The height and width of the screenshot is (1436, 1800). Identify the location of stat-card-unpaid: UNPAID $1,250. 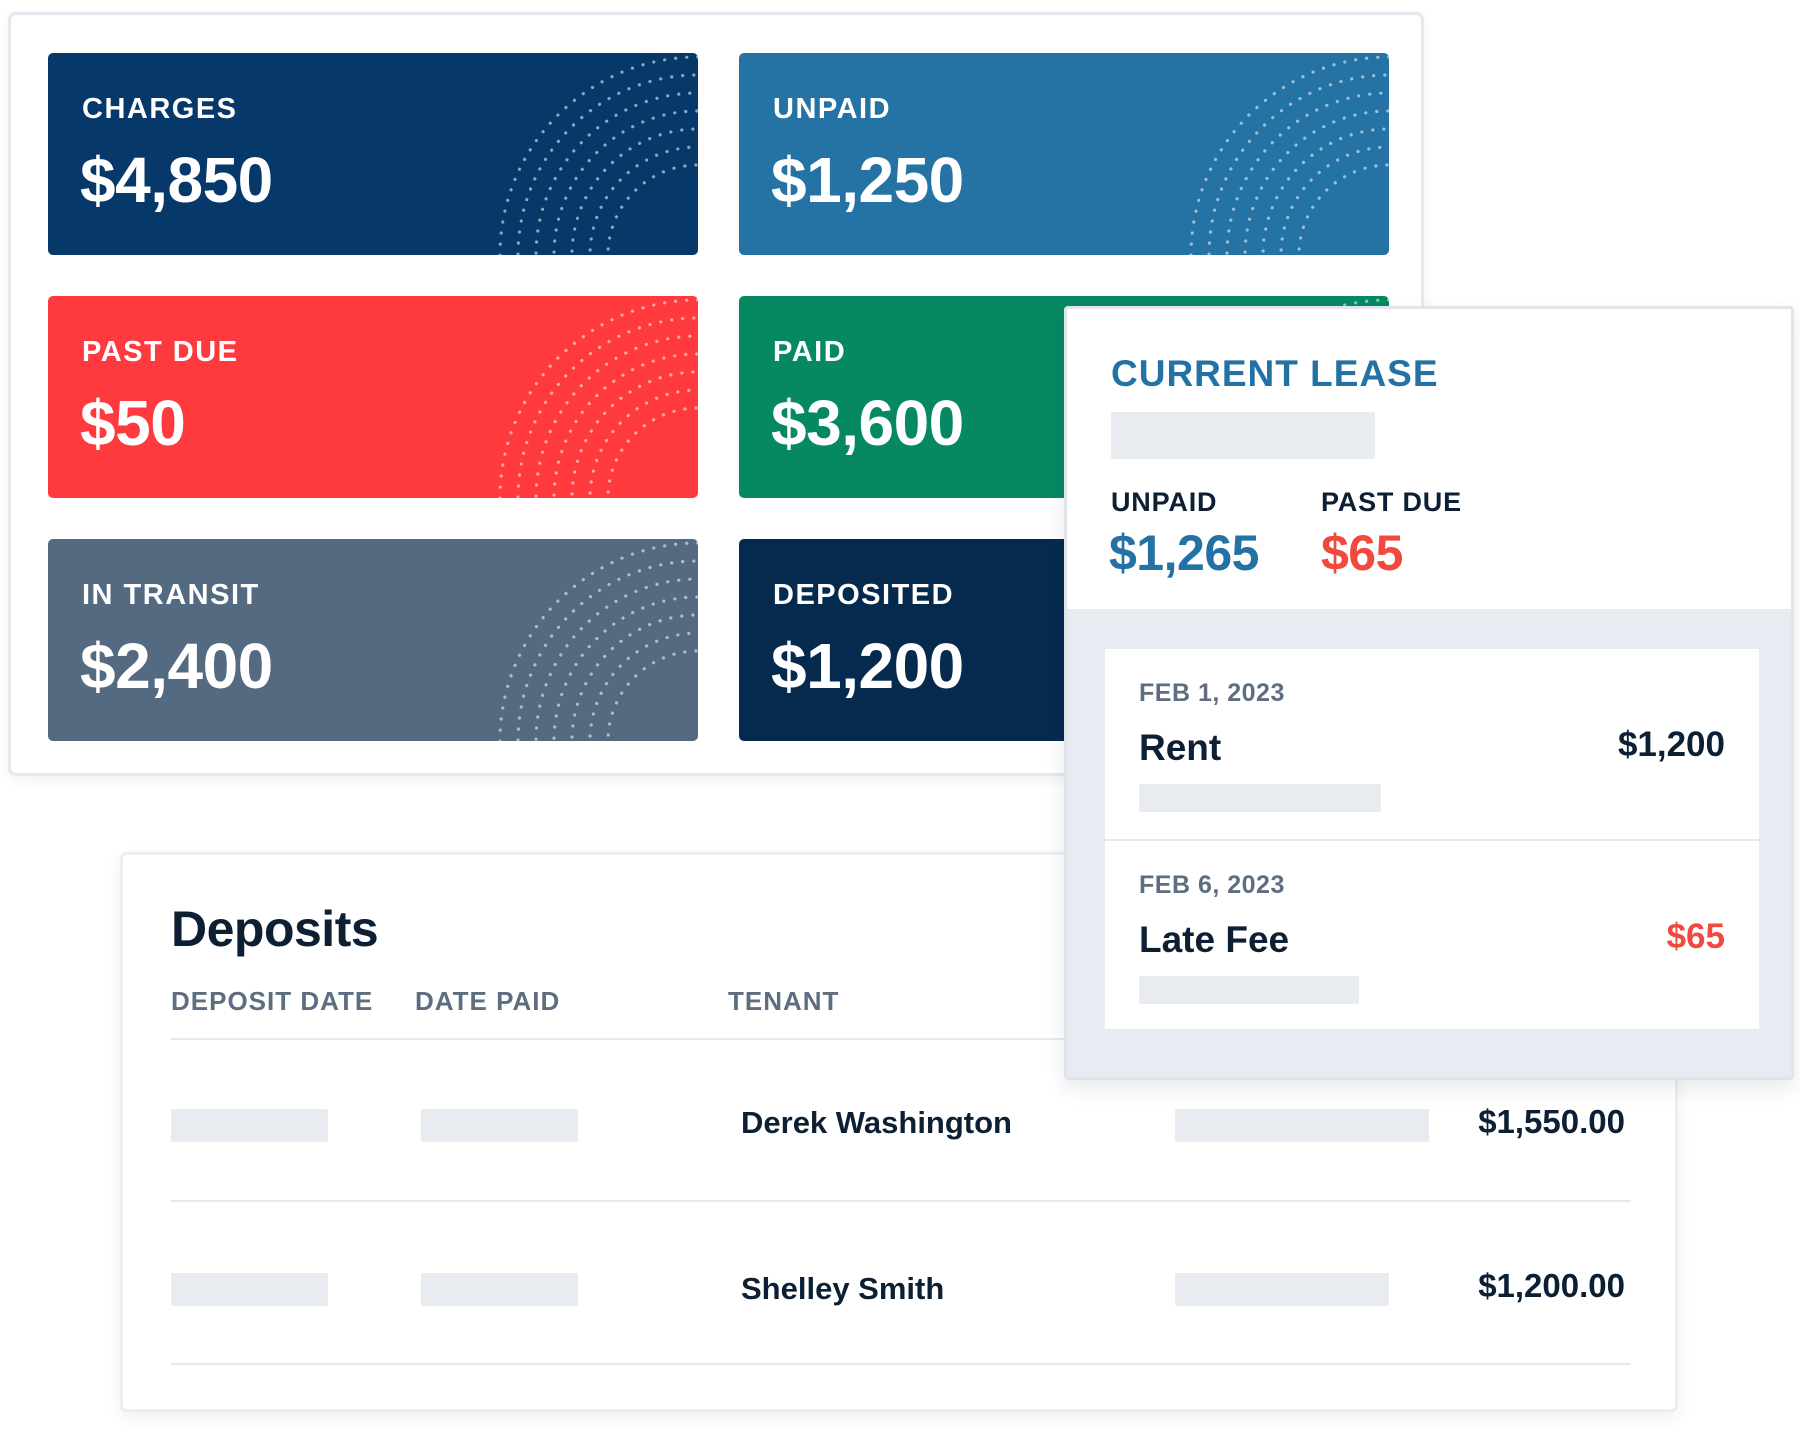
(1064, 154).